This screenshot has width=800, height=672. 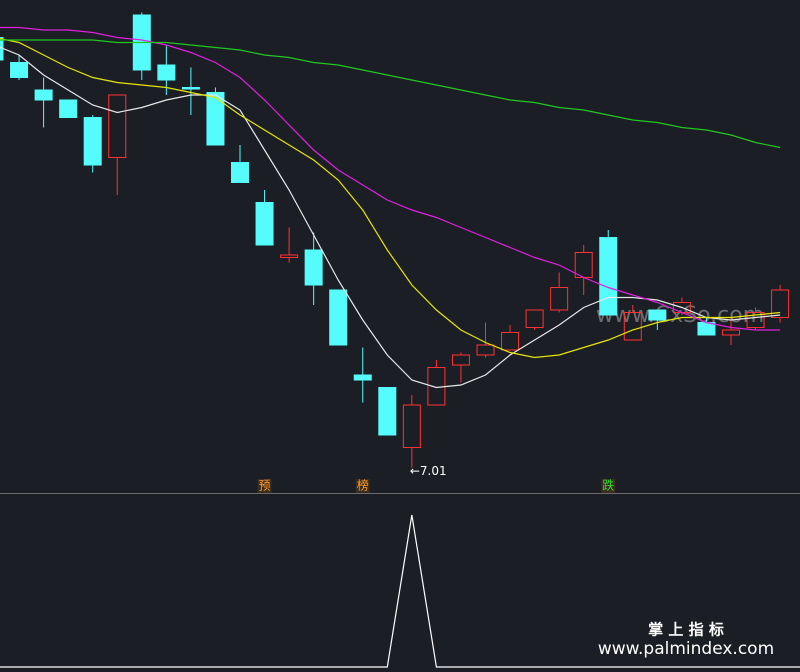 I want to click on signal-label: 预, so click(x=265, y=486).